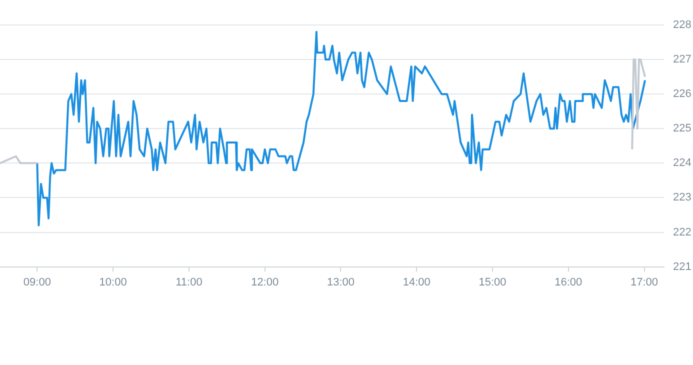 This screenshot has width=693, height=365. I want to click on x-tick-label: 10:00, so click(113, 282).